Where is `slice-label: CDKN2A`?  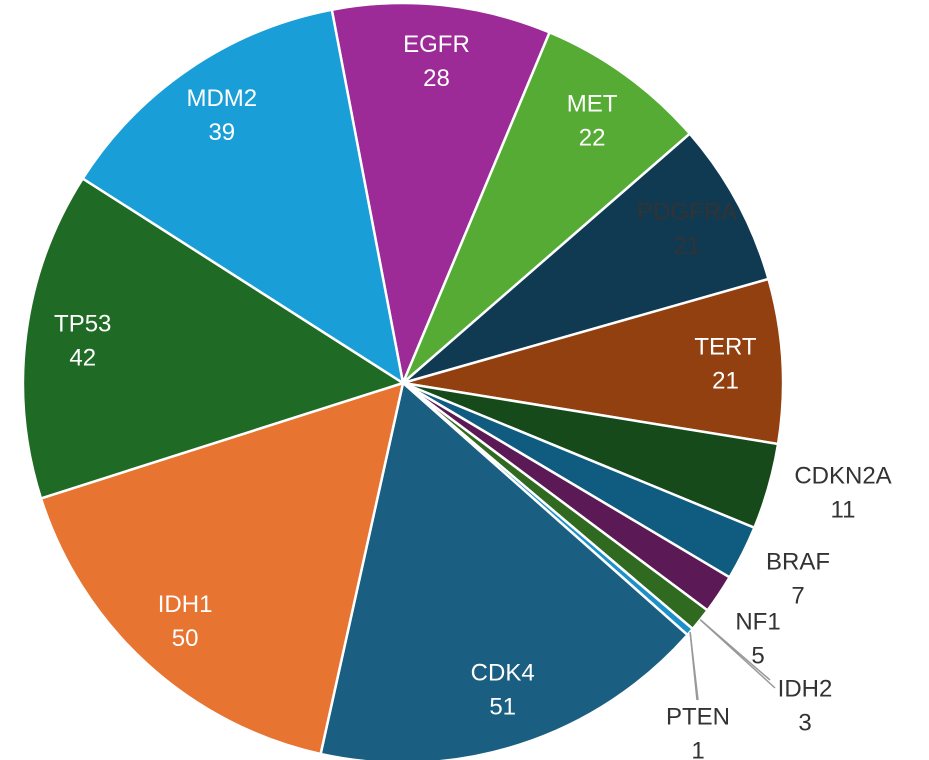
slice-label: CDKN2A is located at coordinates (842, 475).